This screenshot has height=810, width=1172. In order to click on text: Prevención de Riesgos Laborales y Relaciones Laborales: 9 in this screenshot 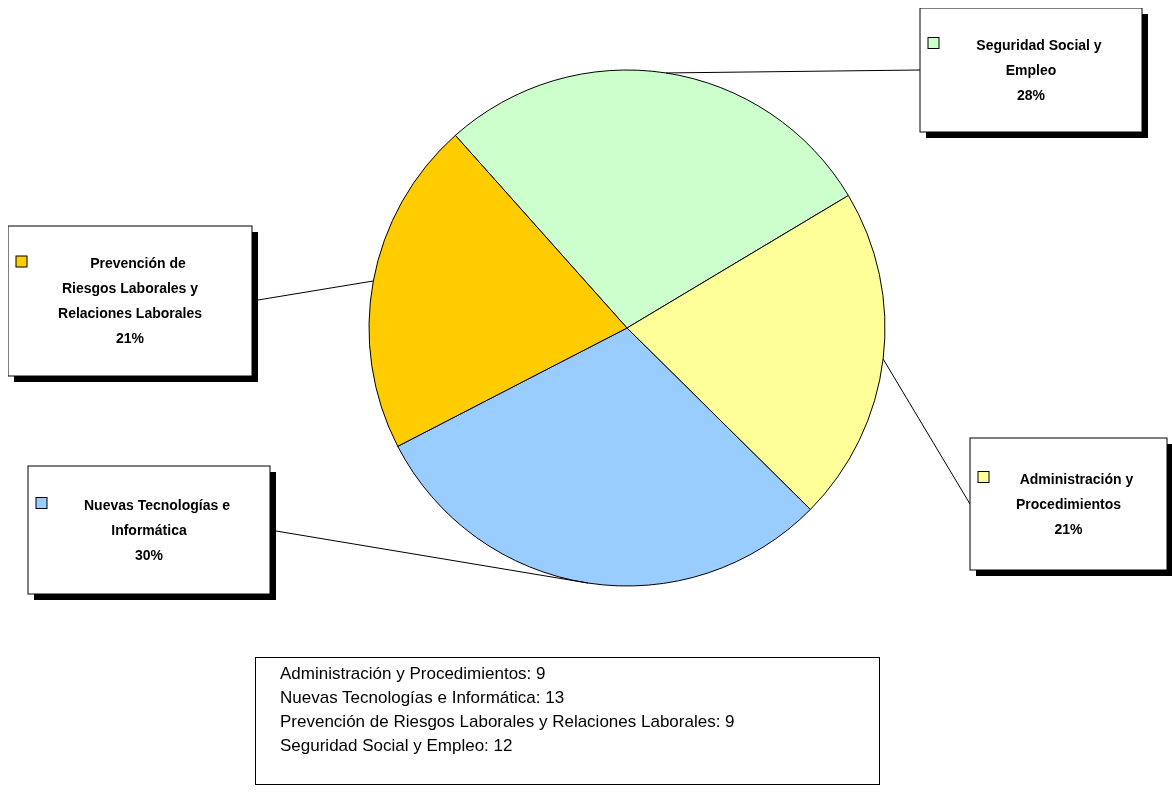, I will do `click(508, 722)`.